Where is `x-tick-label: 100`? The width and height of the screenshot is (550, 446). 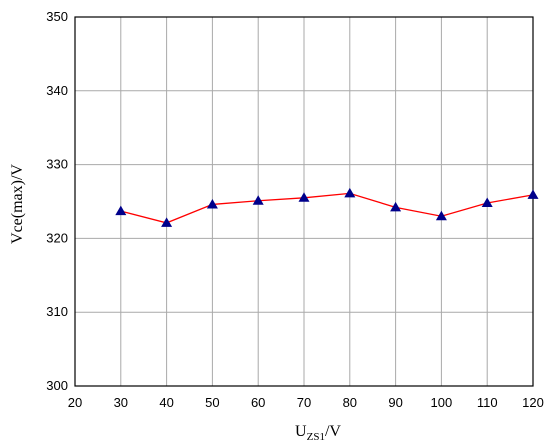
x-tick-label: 100 is located at coordinates (442, 402).